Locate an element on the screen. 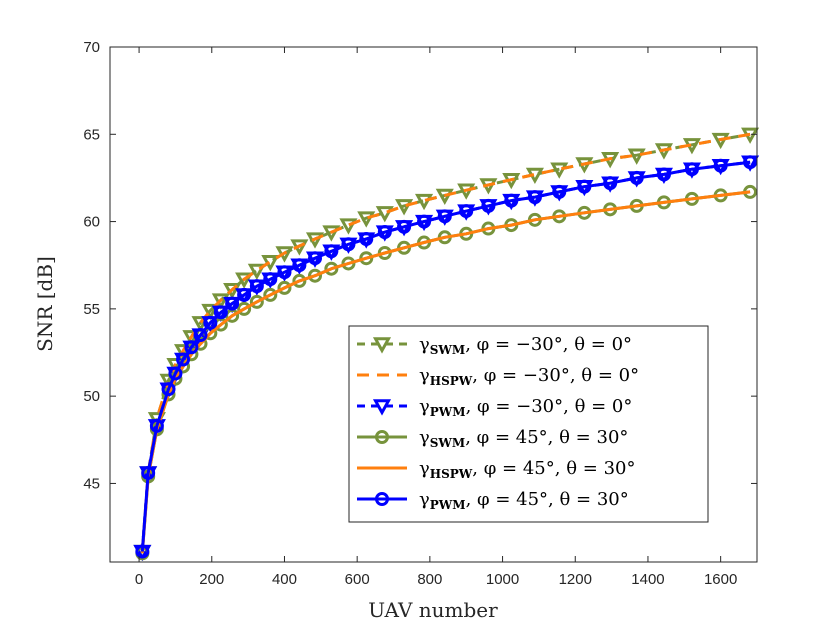 This screenshot has height=630, width=840. y-tick-label: 50 is located at coordinates (91, 396).